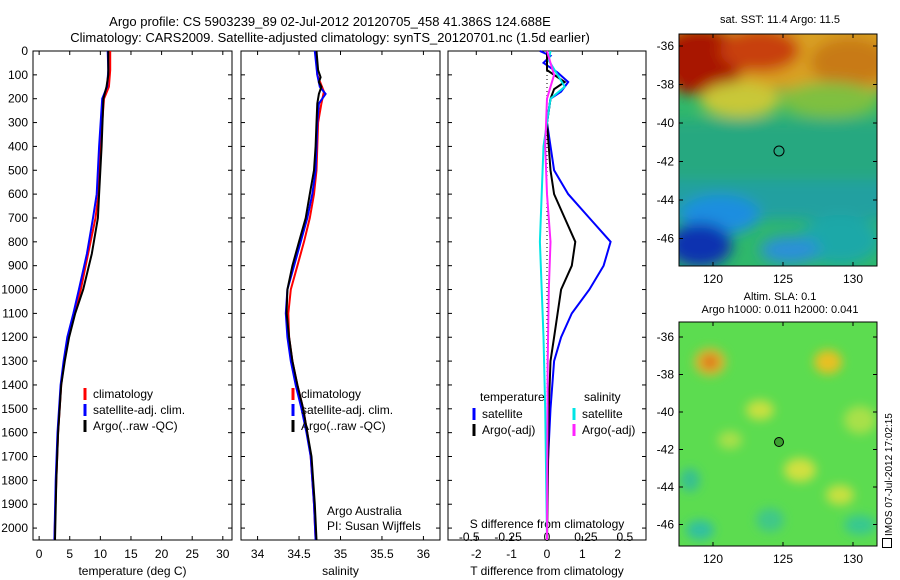  What do you see at coordinates (162, 554) in the screenshot?
I see `x-tick-label: 20` at bounding box center [162, 554].